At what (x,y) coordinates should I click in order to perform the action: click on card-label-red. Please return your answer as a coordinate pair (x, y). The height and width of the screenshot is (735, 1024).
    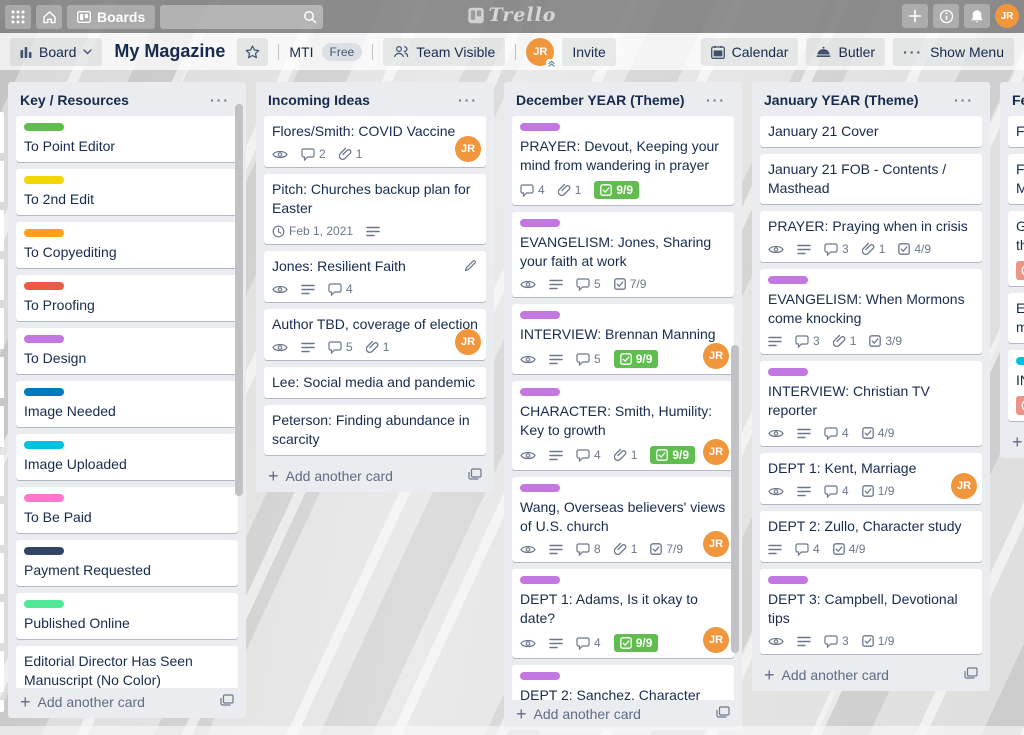
    Looking at the image, I should click on (44, 286).